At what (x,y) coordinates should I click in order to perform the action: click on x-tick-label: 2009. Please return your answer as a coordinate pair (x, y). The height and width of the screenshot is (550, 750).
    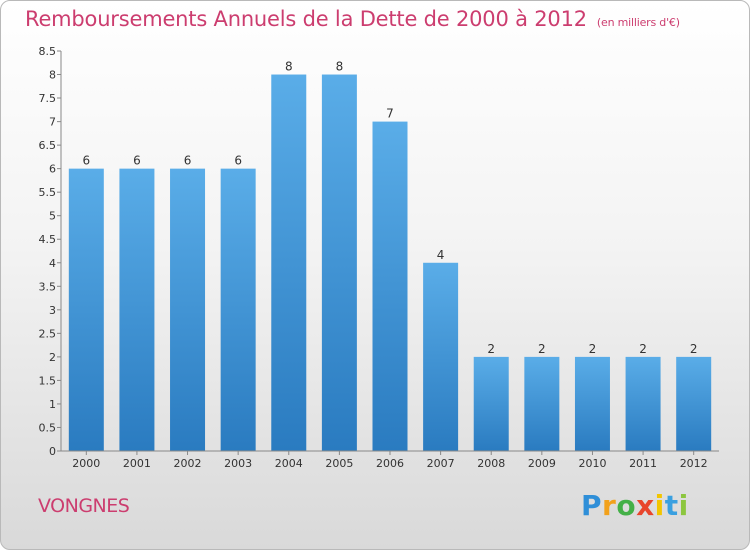
    Looking at the image, I should click on (542, 463).